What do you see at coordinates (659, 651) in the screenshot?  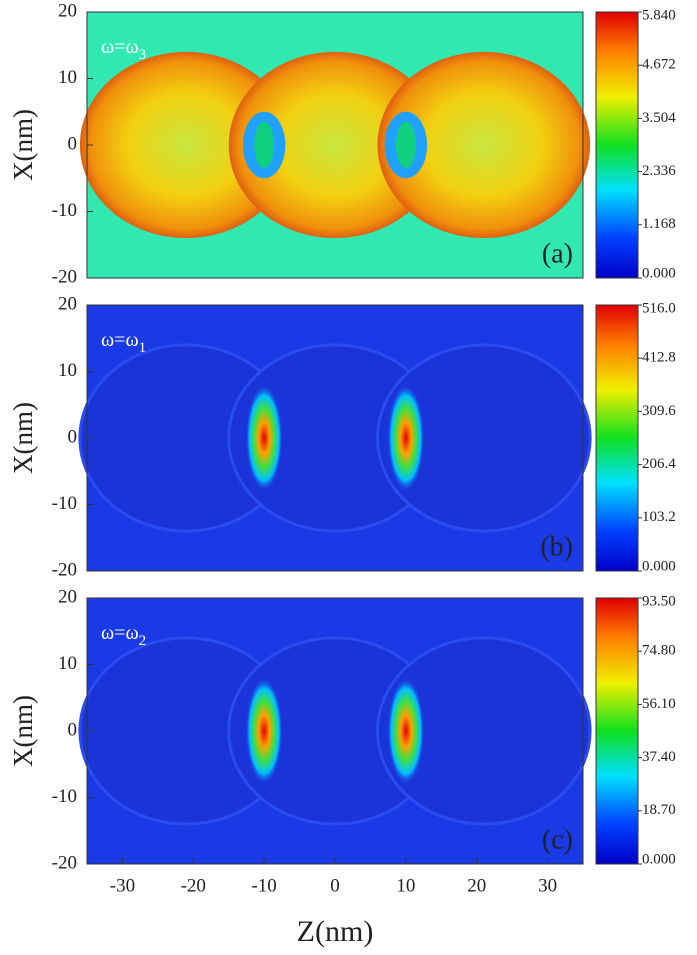 I see `colorbar-tick-label: 74.80` at bounding box center [659, 651].